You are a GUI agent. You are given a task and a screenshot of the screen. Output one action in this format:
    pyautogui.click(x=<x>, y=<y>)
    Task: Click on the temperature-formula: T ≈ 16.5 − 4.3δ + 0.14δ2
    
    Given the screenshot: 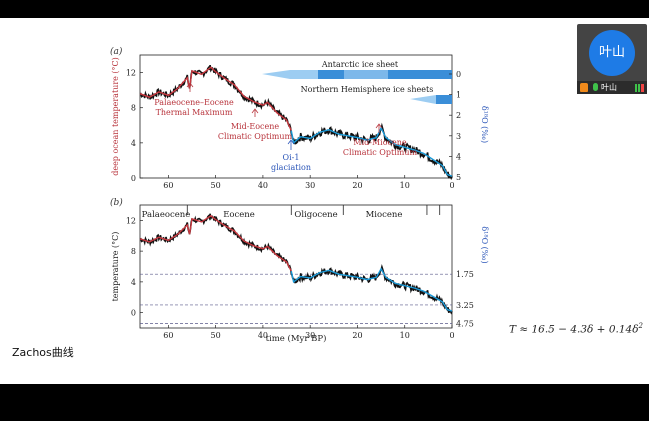 What is the action you would take?
    pyautogui.click(x=576, y=329)
    